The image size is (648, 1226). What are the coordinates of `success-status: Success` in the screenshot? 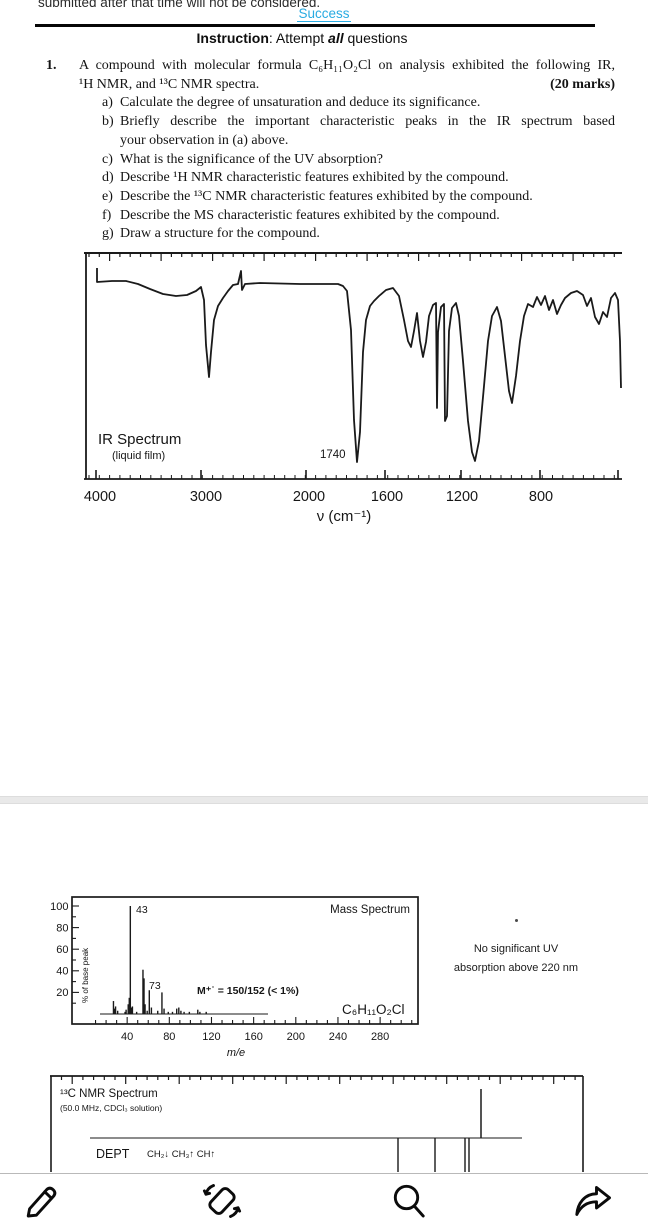 It's located at (324, 14).